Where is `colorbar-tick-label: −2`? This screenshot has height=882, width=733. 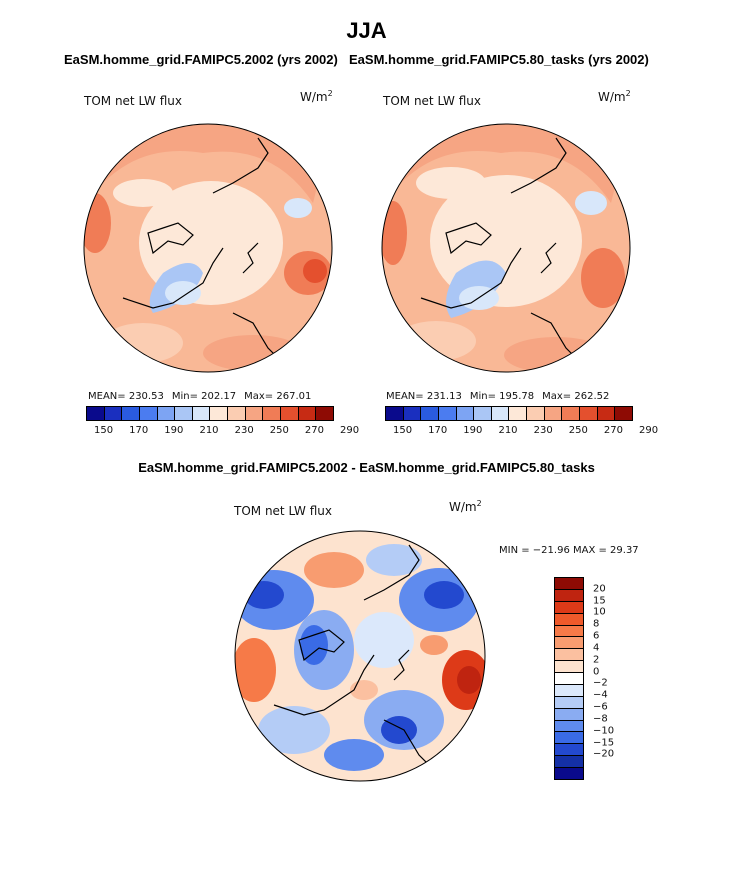
colorbar-tick-label: −2 is located at coordinates (600, 683).